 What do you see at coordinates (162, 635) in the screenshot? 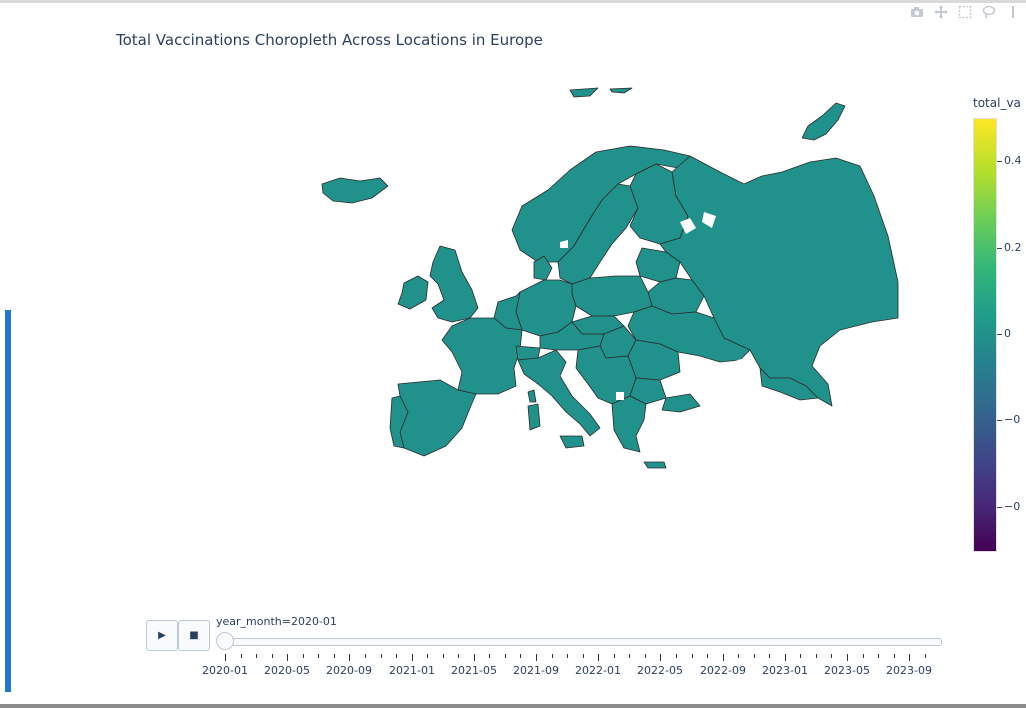
I see `play-button: ▶` at bounding box center [162, 635].